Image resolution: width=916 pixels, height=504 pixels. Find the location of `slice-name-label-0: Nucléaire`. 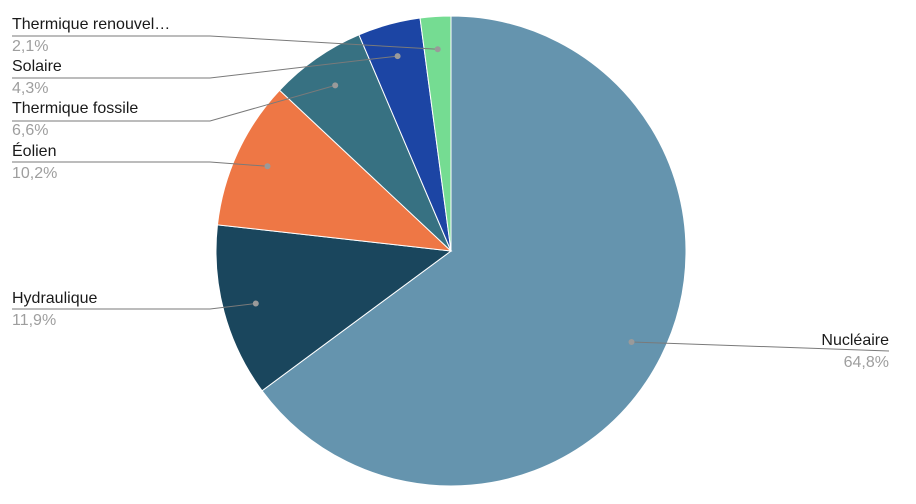

slice-name-label-0: Nucléaire is located at coordinates (855, 340).